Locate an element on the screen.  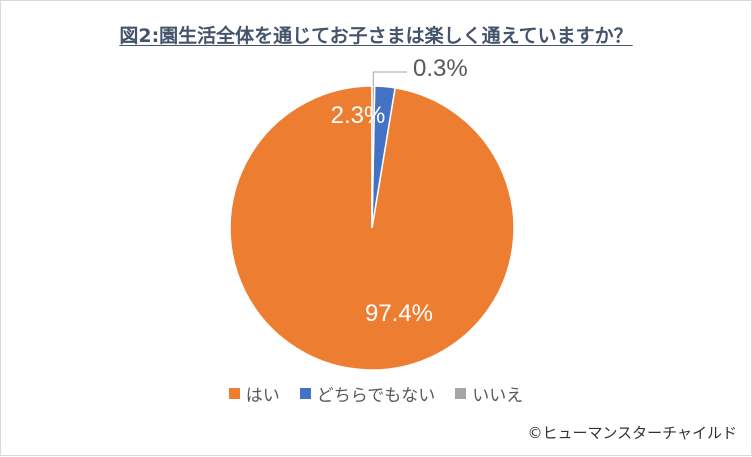
legend-item-neutral: どちらでもない is located at coordinates (367, 393).